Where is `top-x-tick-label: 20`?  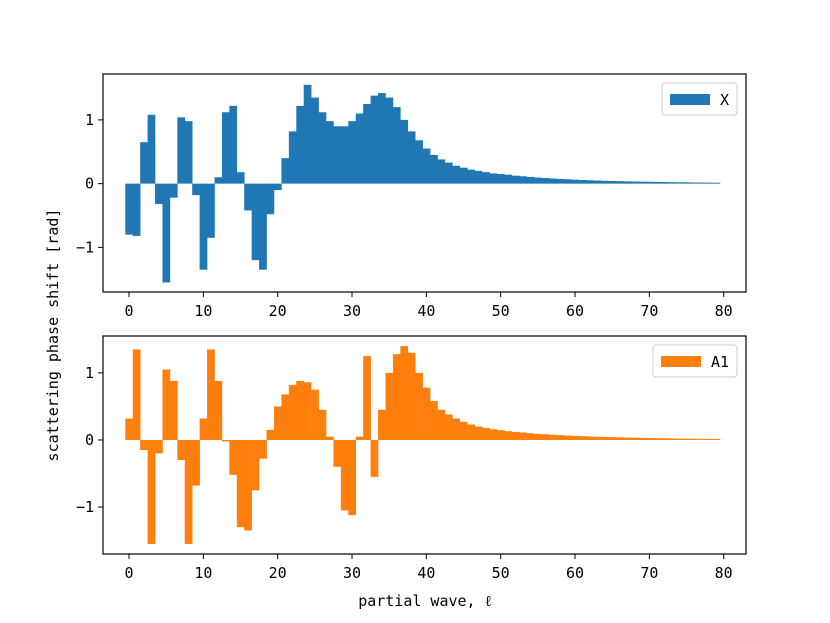 top-x-tick-label: 20 is located at coordinates (278, 311).